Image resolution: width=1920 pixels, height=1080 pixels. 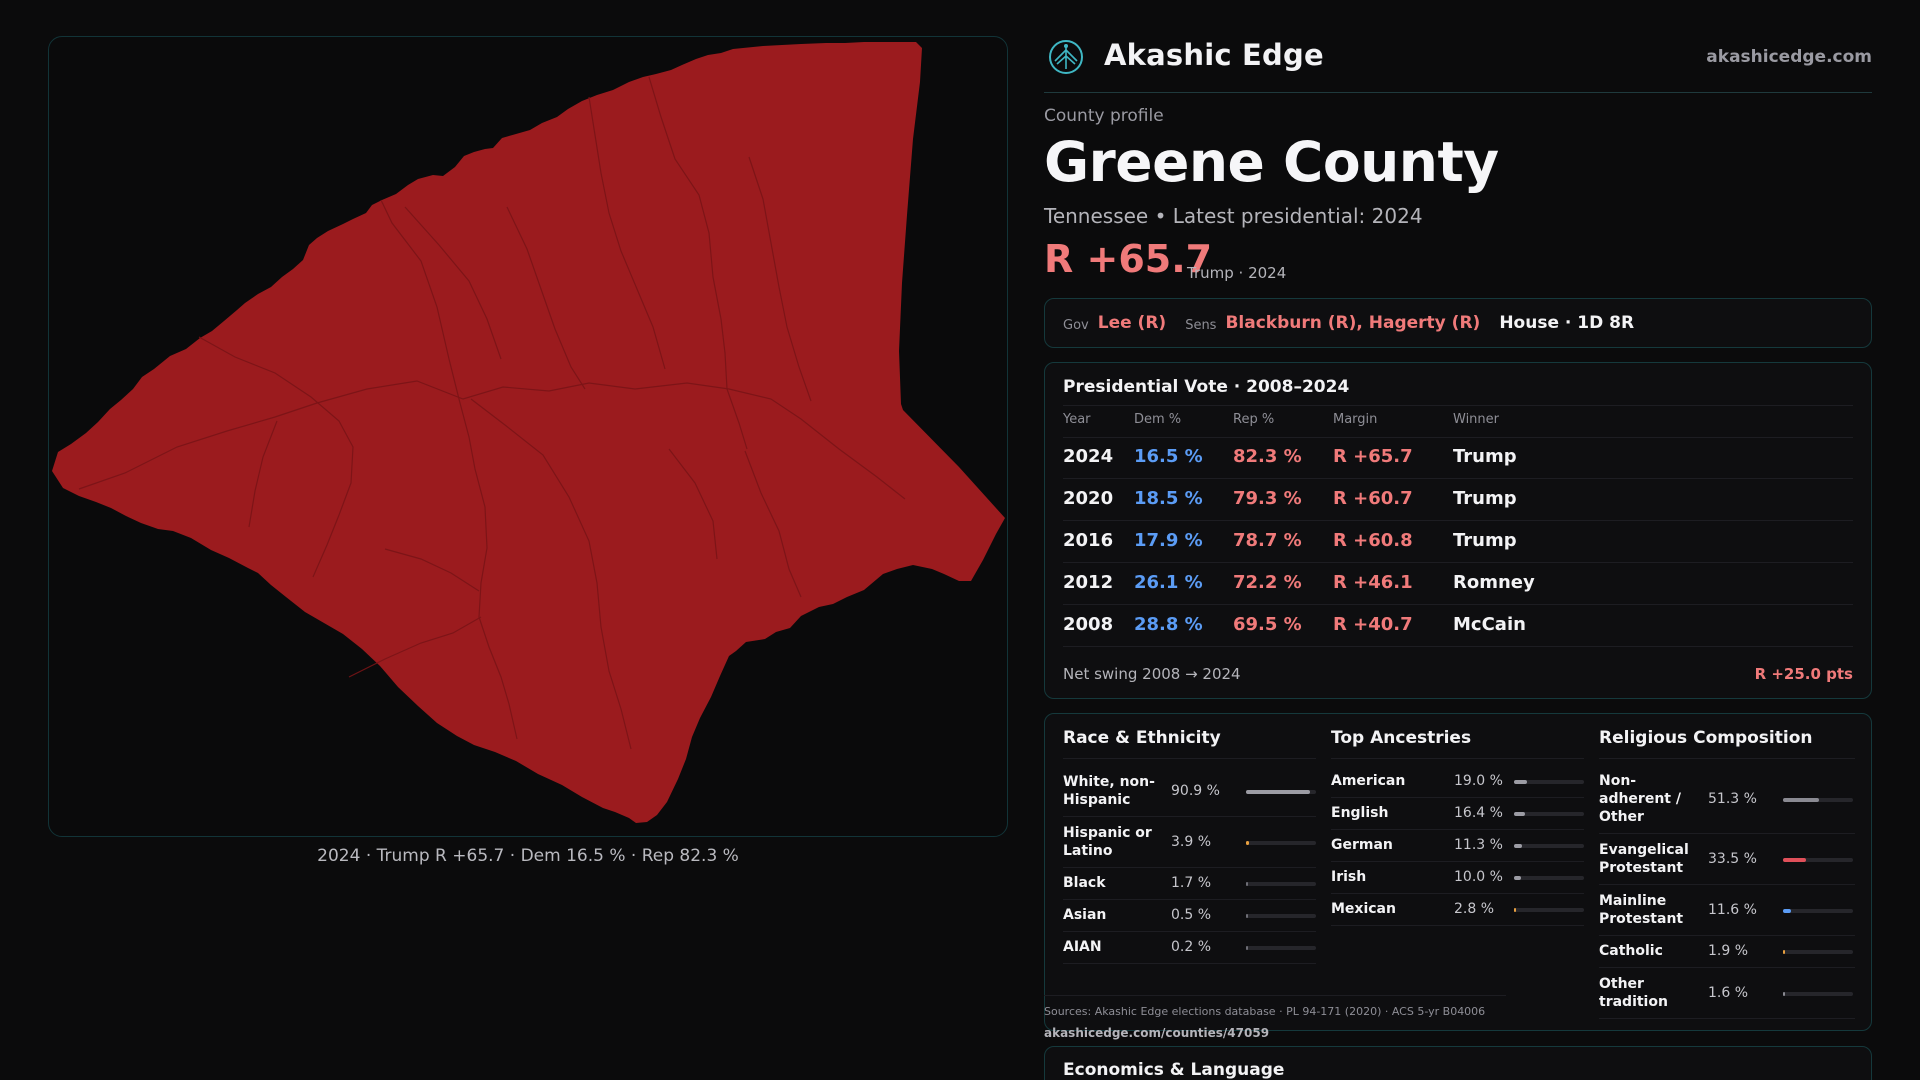 I want to click on cell-year: 2016, so click(x=1088, y=540).